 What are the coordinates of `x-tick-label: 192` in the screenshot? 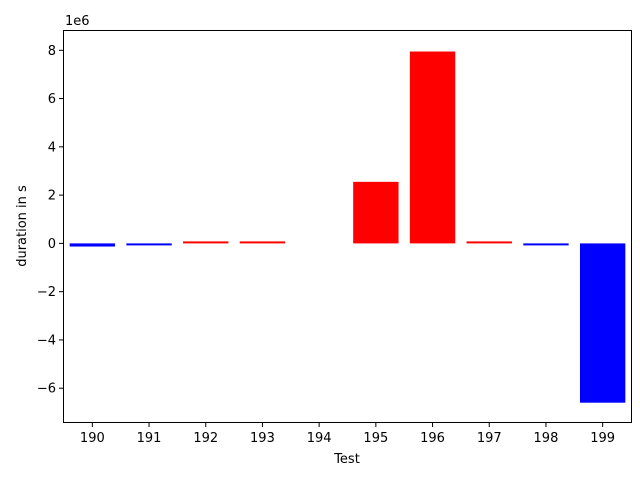 It's located at (205, 438).